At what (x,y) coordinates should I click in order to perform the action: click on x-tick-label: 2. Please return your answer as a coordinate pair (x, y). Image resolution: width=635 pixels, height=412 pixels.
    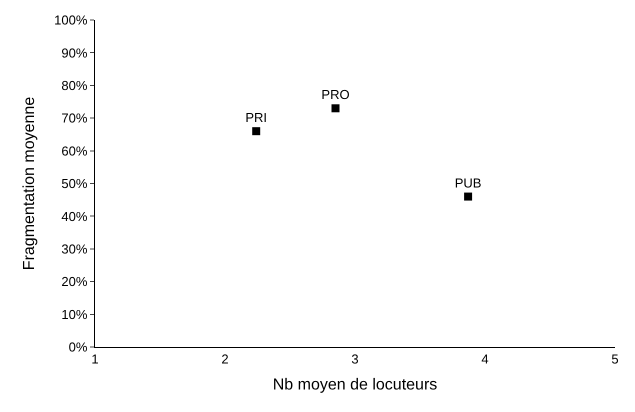
    Looking at the image, I should click on (225, 359).